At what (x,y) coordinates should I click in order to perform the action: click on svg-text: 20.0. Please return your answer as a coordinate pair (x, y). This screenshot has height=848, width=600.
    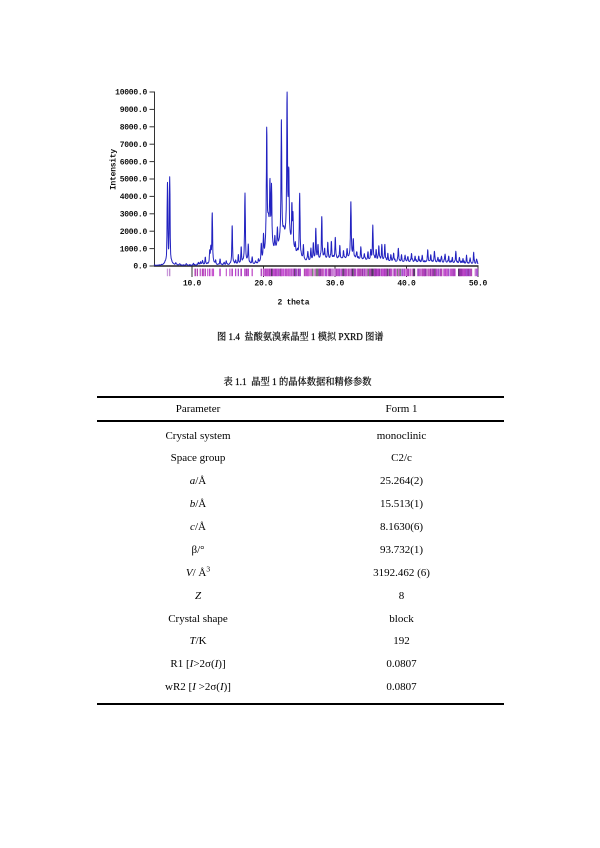
    Looking at the image, I should click on (263, 284).